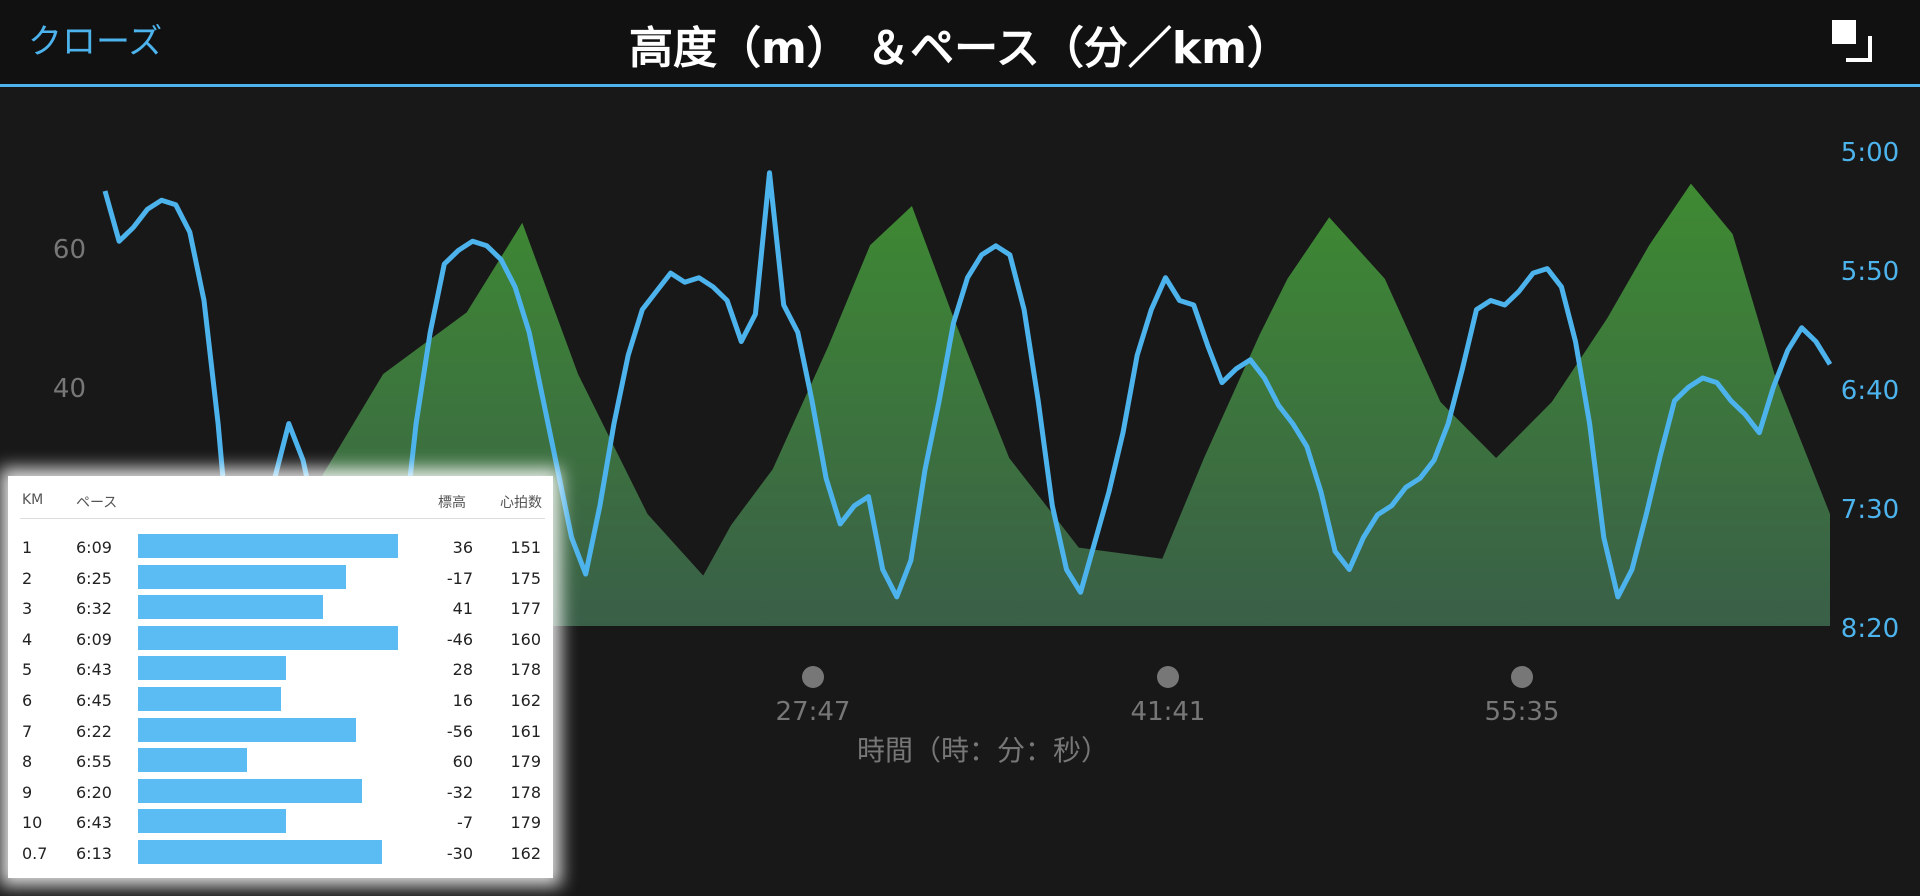 The height and width of the screenshot is (896, 1920). What do you see at coordinates (94, 700) in the screenshot?
I see `lap-pace: 6:45` at bounding box center [94, 700].